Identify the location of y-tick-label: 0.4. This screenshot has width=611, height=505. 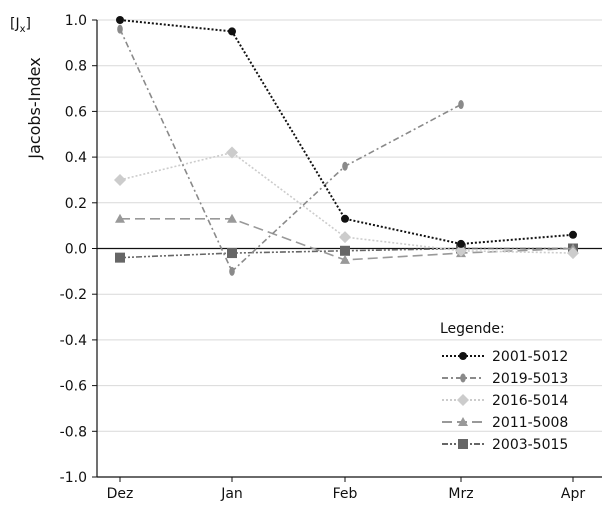
(76, 158).